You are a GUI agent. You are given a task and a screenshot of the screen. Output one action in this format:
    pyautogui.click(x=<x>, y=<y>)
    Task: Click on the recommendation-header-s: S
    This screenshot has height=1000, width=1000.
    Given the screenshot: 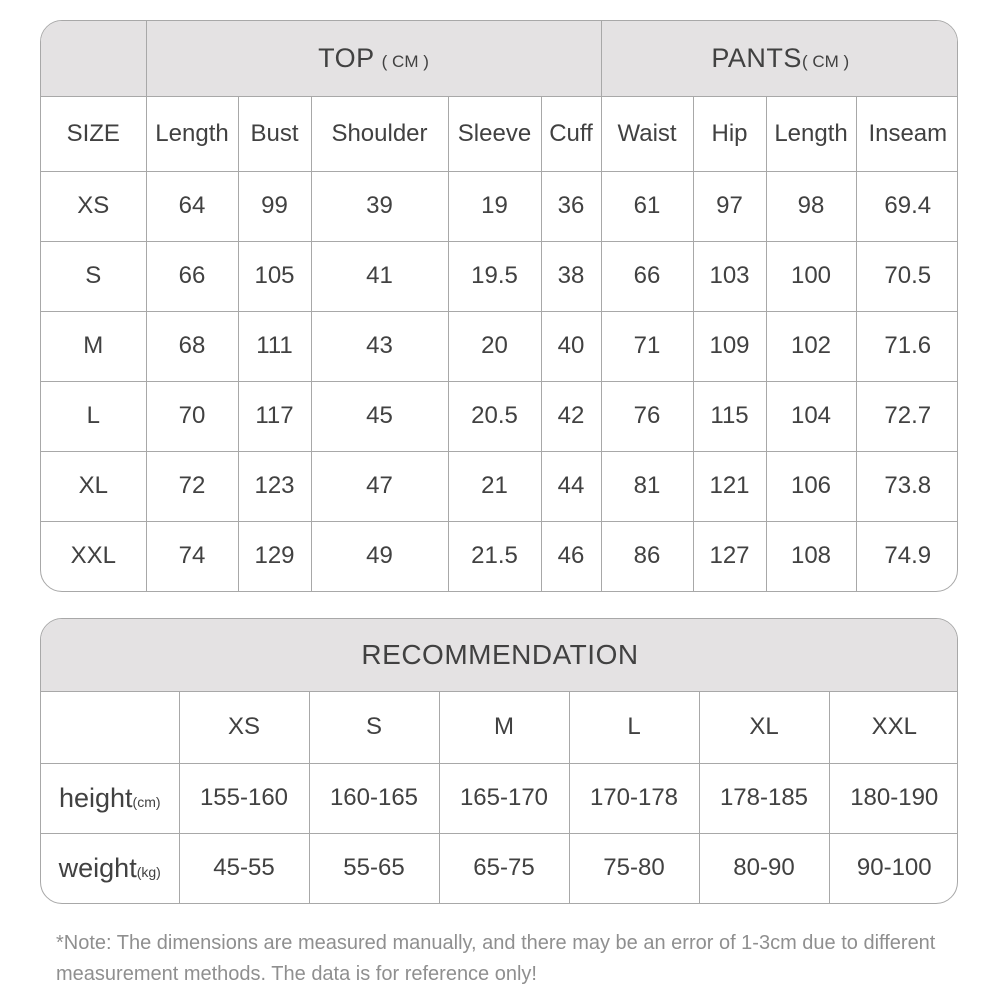 What is the action you would take?
    pyautogui.click(x=374, y=727)
    